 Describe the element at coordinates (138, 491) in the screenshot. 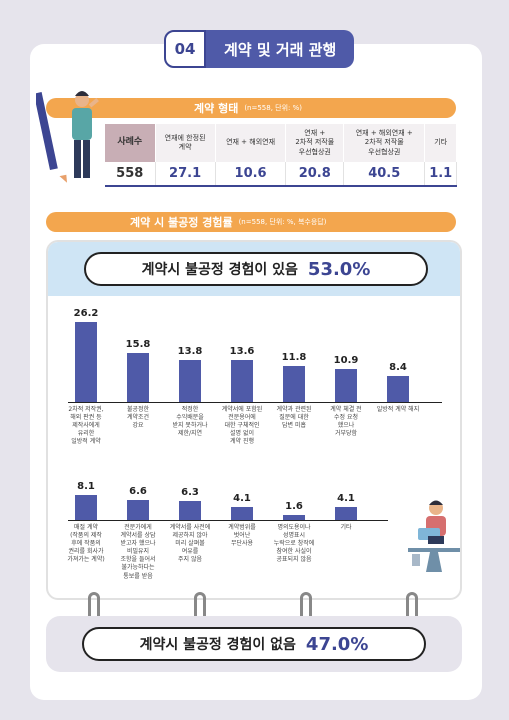

I see `bar-value-label: 6.6` at that location.